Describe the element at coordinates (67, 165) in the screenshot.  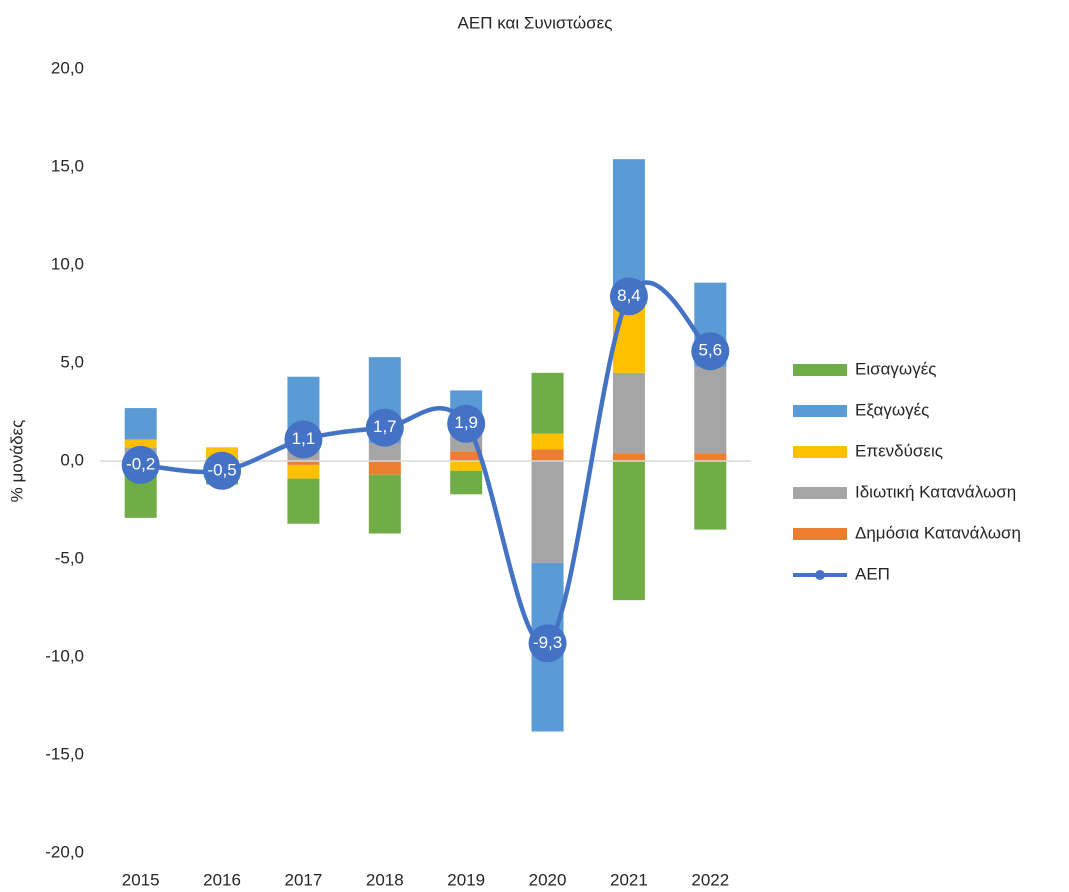
I see `y-tick-label: 15,0` at that location.